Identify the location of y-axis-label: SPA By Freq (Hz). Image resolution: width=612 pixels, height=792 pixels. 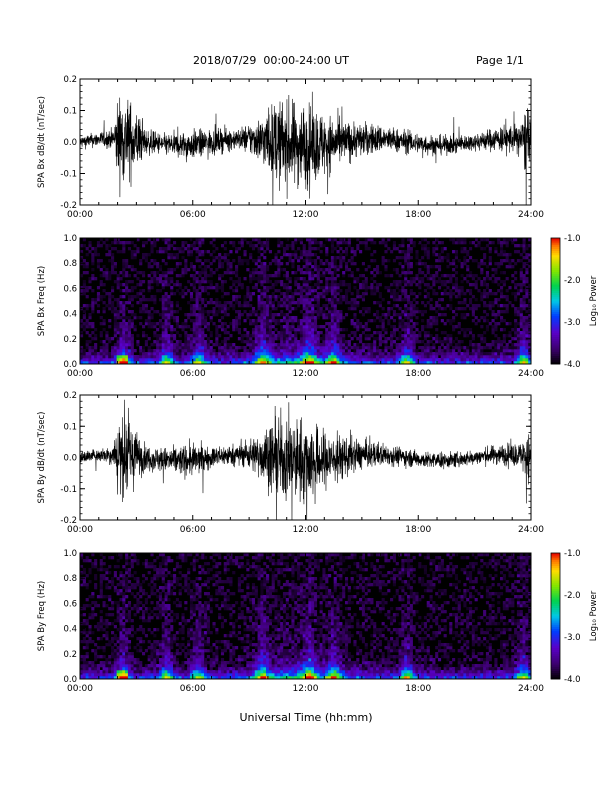
(42, 616).